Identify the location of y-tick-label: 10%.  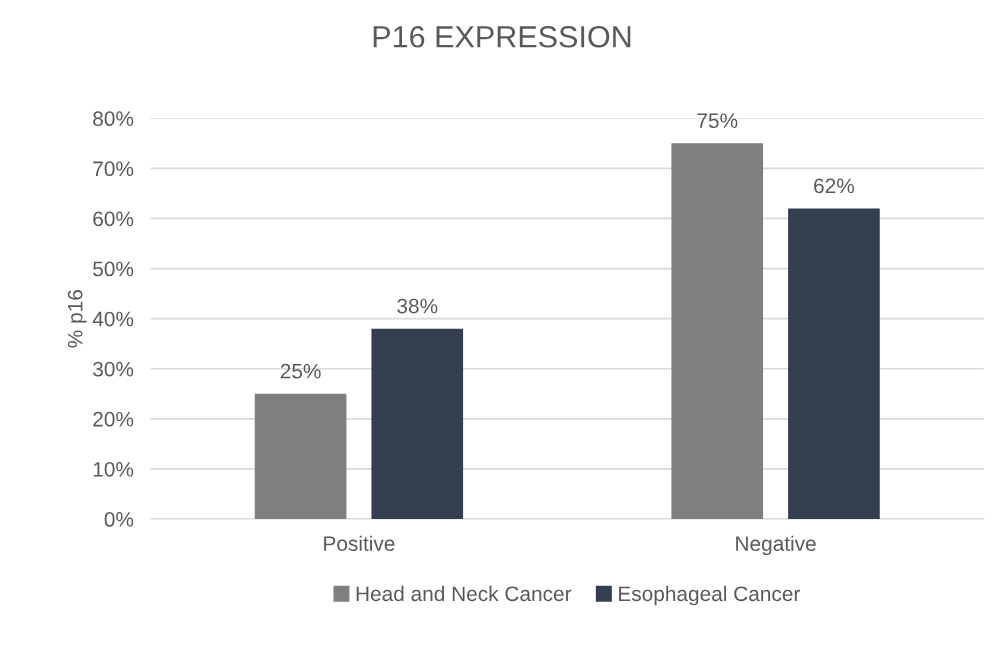
(113, 469).